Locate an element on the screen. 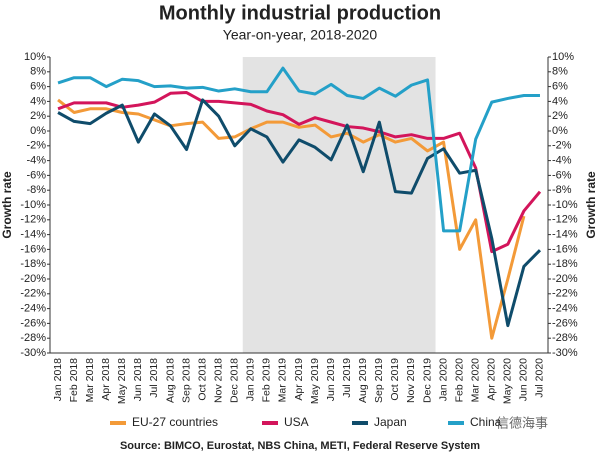  x-tick-label: Nov 2018 is located at coordinates (218, 380).